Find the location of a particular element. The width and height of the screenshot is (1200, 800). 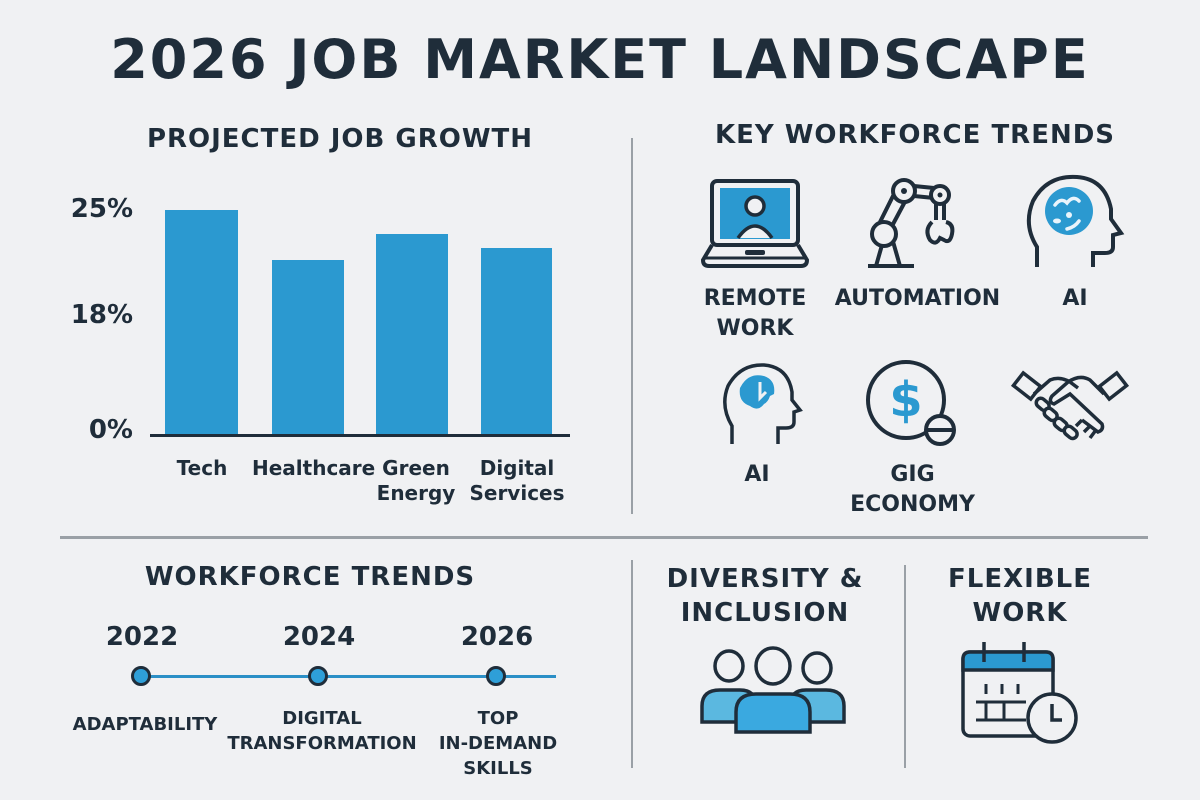

handshake-icon is located at coordinates (1070, 405).